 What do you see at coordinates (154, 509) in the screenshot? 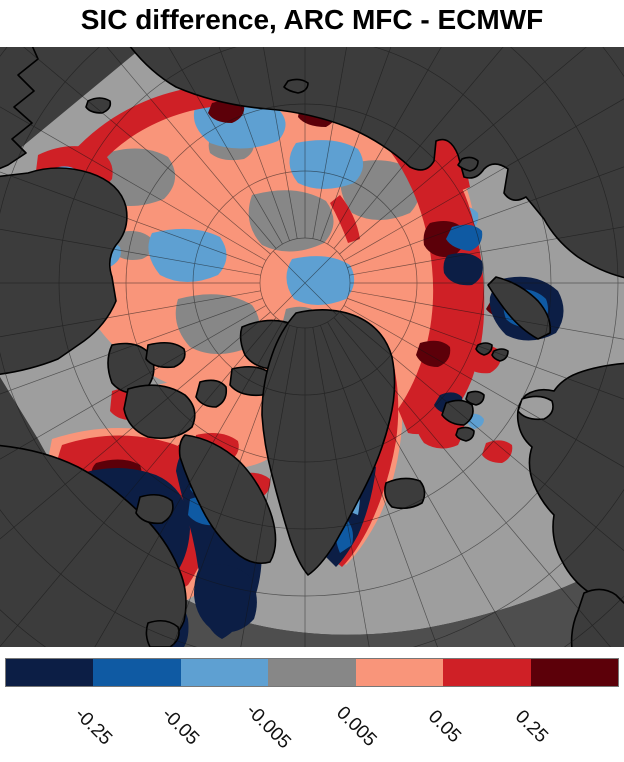
I see `land-southampton-island` at bounding box center [154, 509].